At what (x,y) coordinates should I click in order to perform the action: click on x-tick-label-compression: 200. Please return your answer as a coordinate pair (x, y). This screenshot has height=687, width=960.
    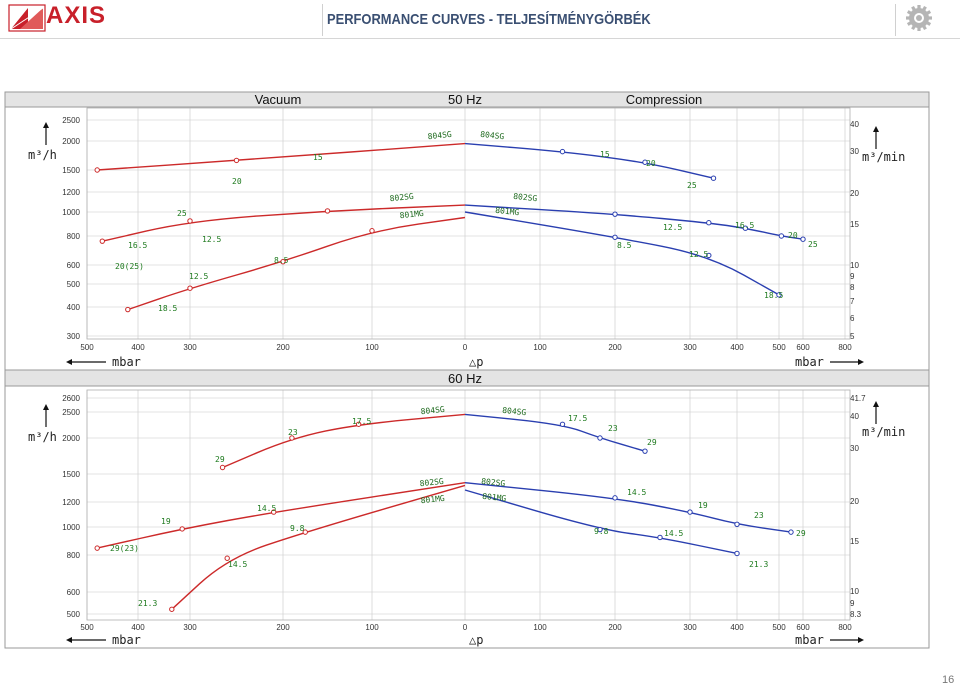
    Looking at the image, I should click on (615, 347).